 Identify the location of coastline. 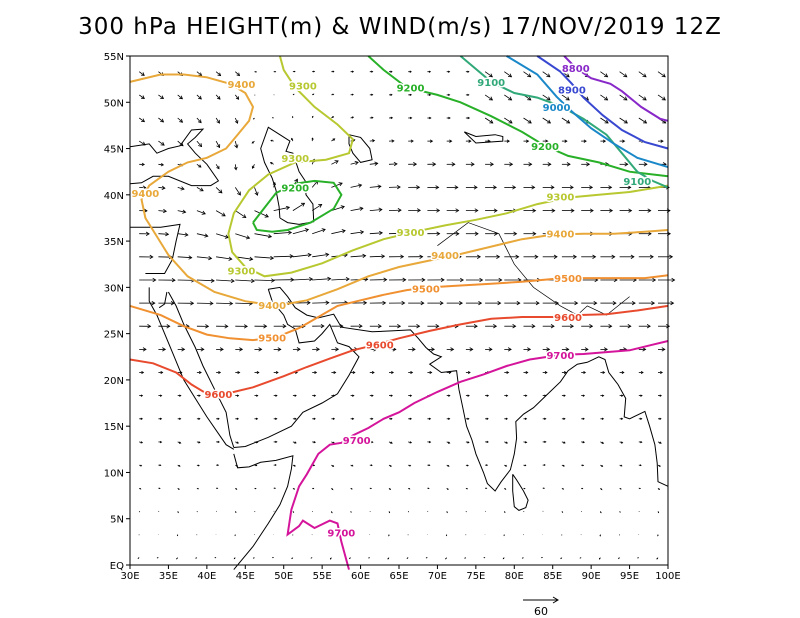
(174, 157).